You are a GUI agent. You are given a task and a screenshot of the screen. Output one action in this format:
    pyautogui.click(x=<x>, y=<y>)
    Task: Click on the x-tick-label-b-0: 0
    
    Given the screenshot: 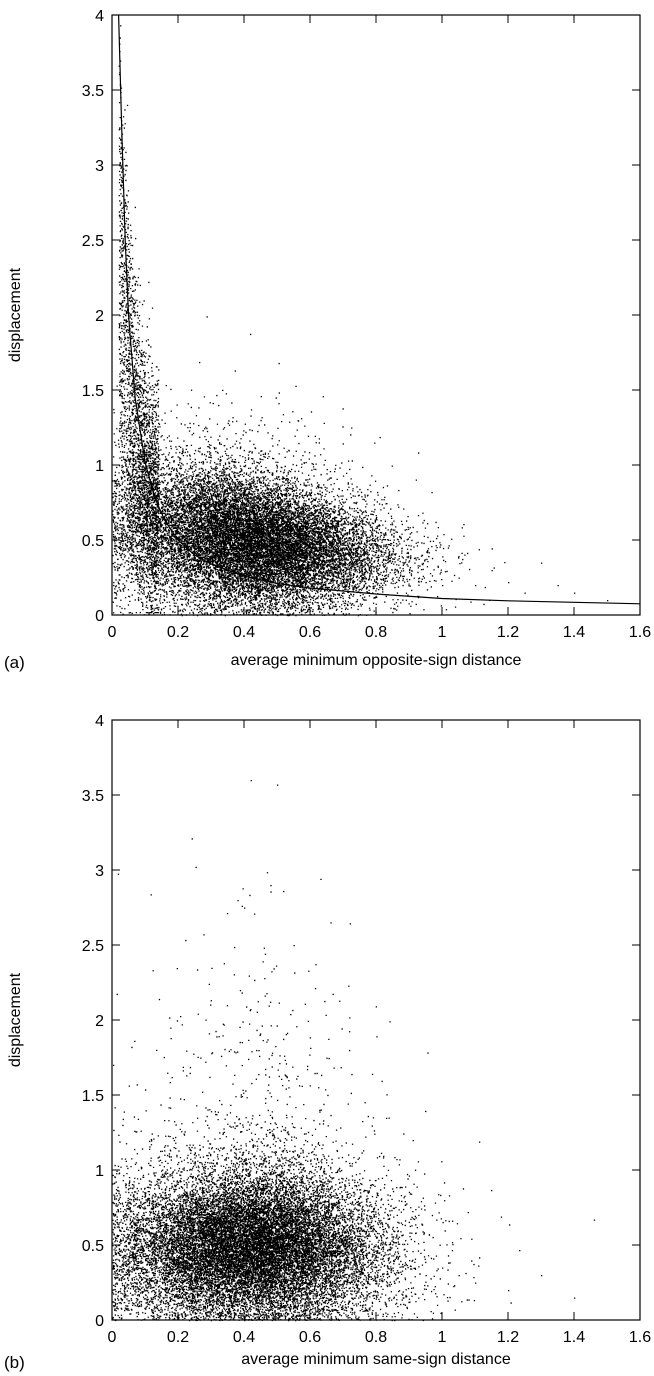 What is the action you would take?
    pyautogui.click(x=112, y=1337)
    